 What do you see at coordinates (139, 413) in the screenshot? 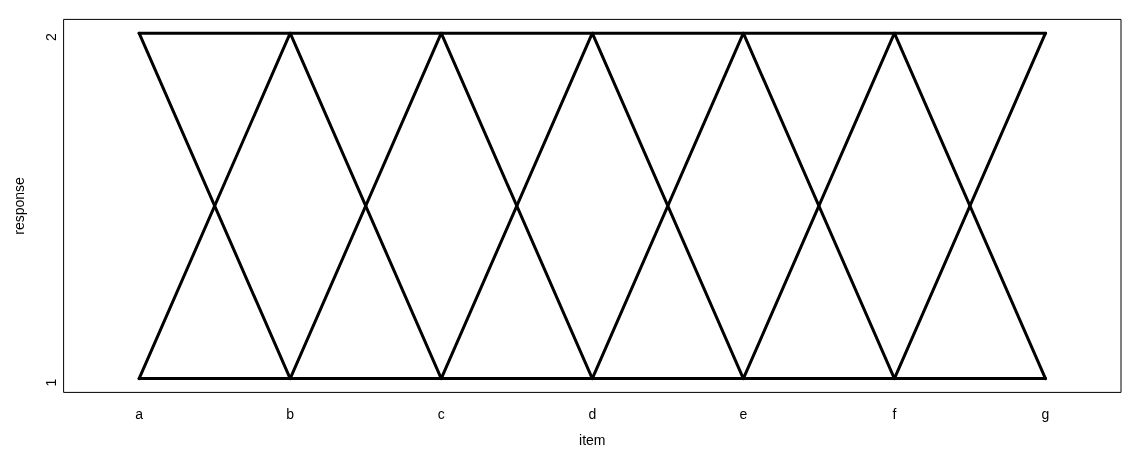
I see `x-tick-label: a` at bounding box center [139, 413].